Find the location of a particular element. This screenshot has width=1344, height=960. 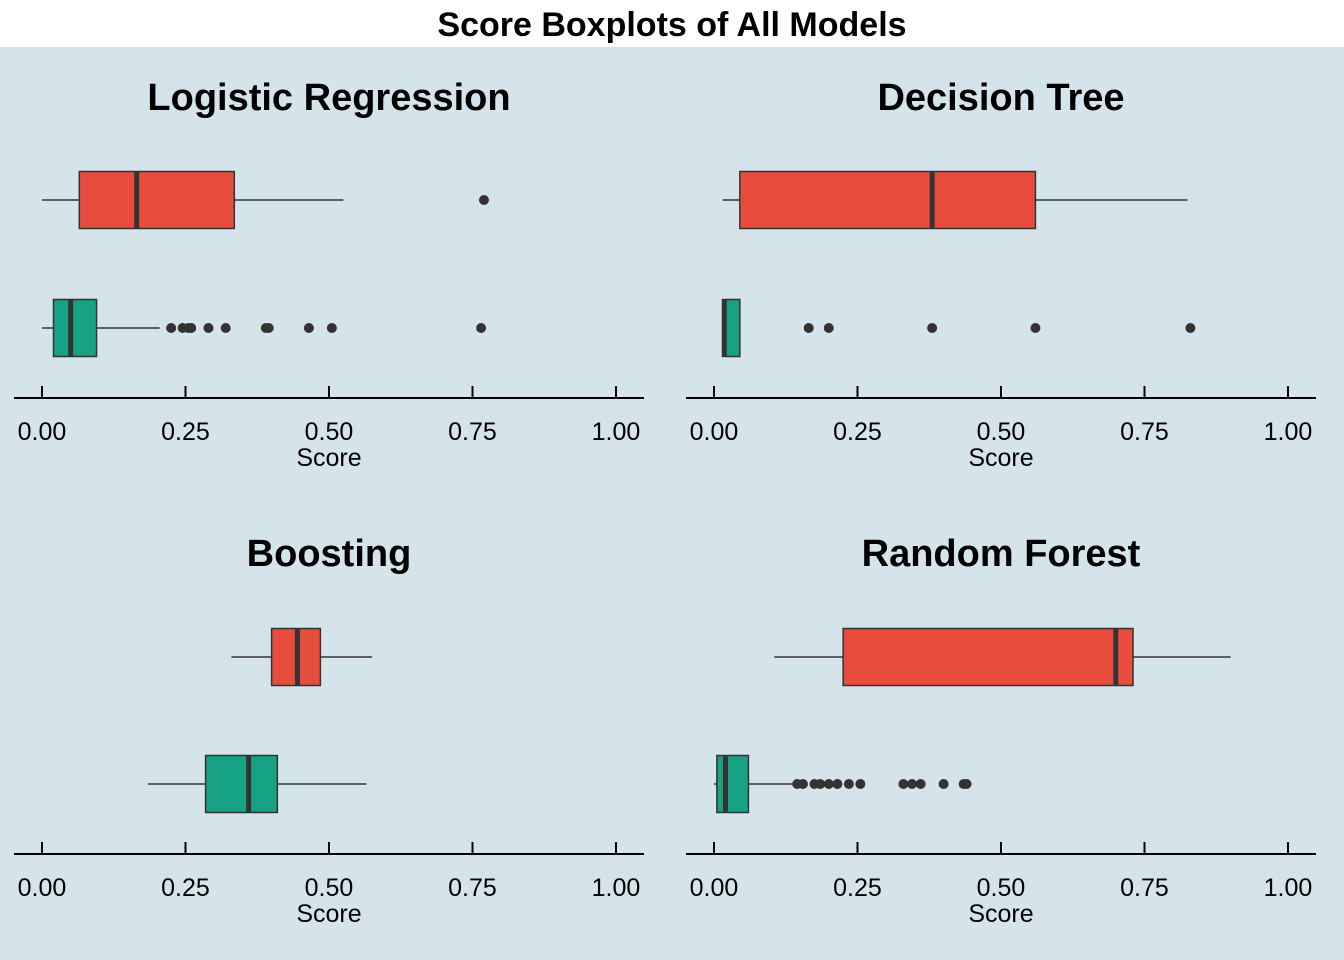

panel-title: Decision Tree is located at coordinates (1000, 98).